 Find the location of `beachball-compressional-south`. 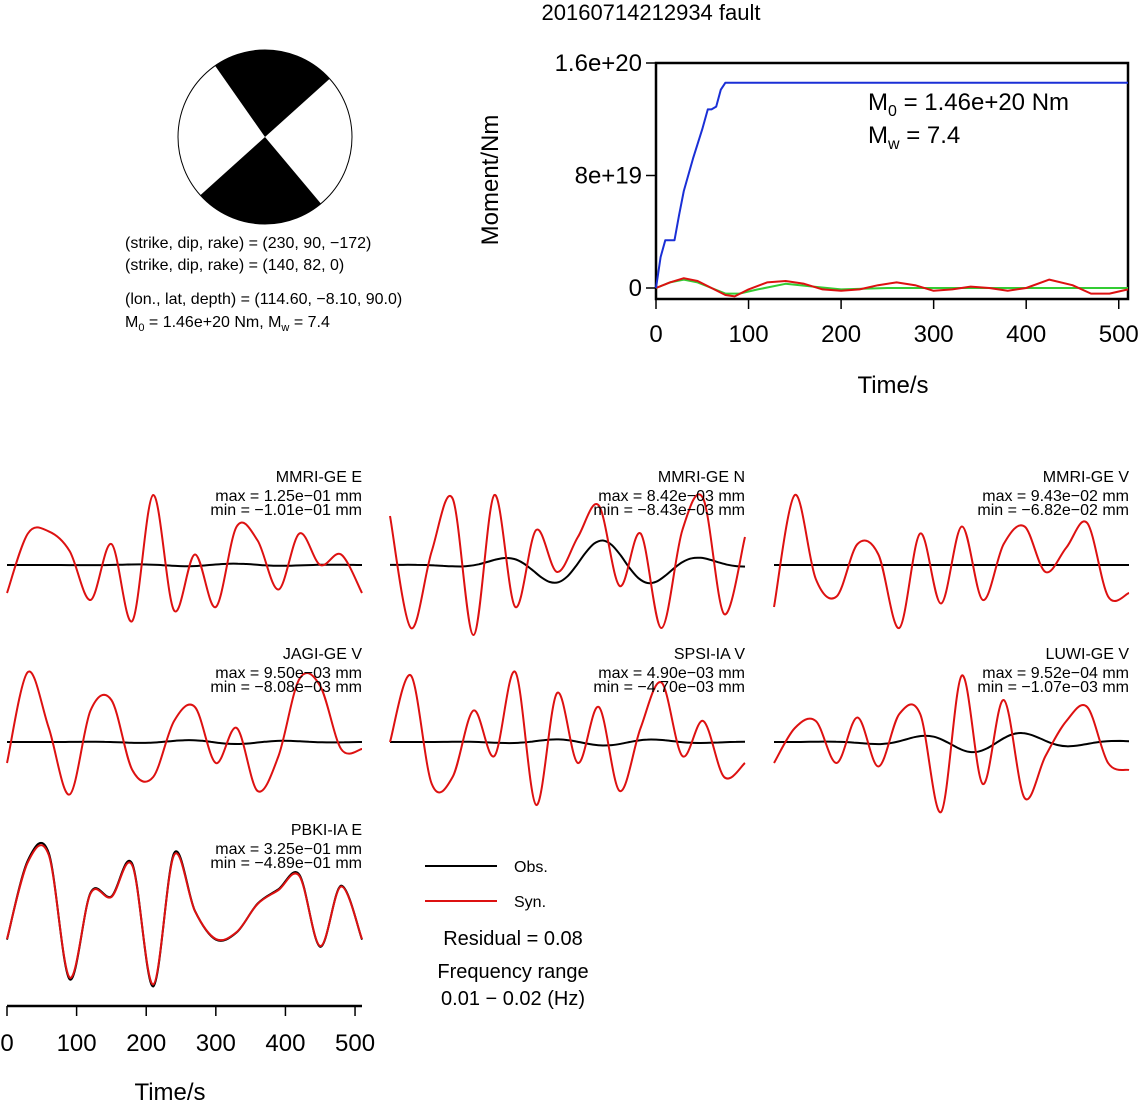

beachball-compressional-south is located at coordinates (260, 180).